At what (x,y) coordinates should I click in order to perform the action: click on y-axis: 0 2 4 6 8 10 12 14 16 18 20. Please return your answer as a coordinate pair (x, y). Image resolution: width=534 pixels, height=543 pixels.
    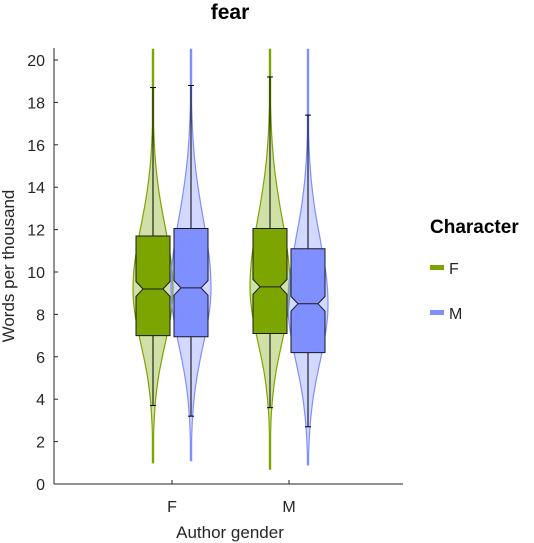
    Looking at the image, I should click on (42, 271).